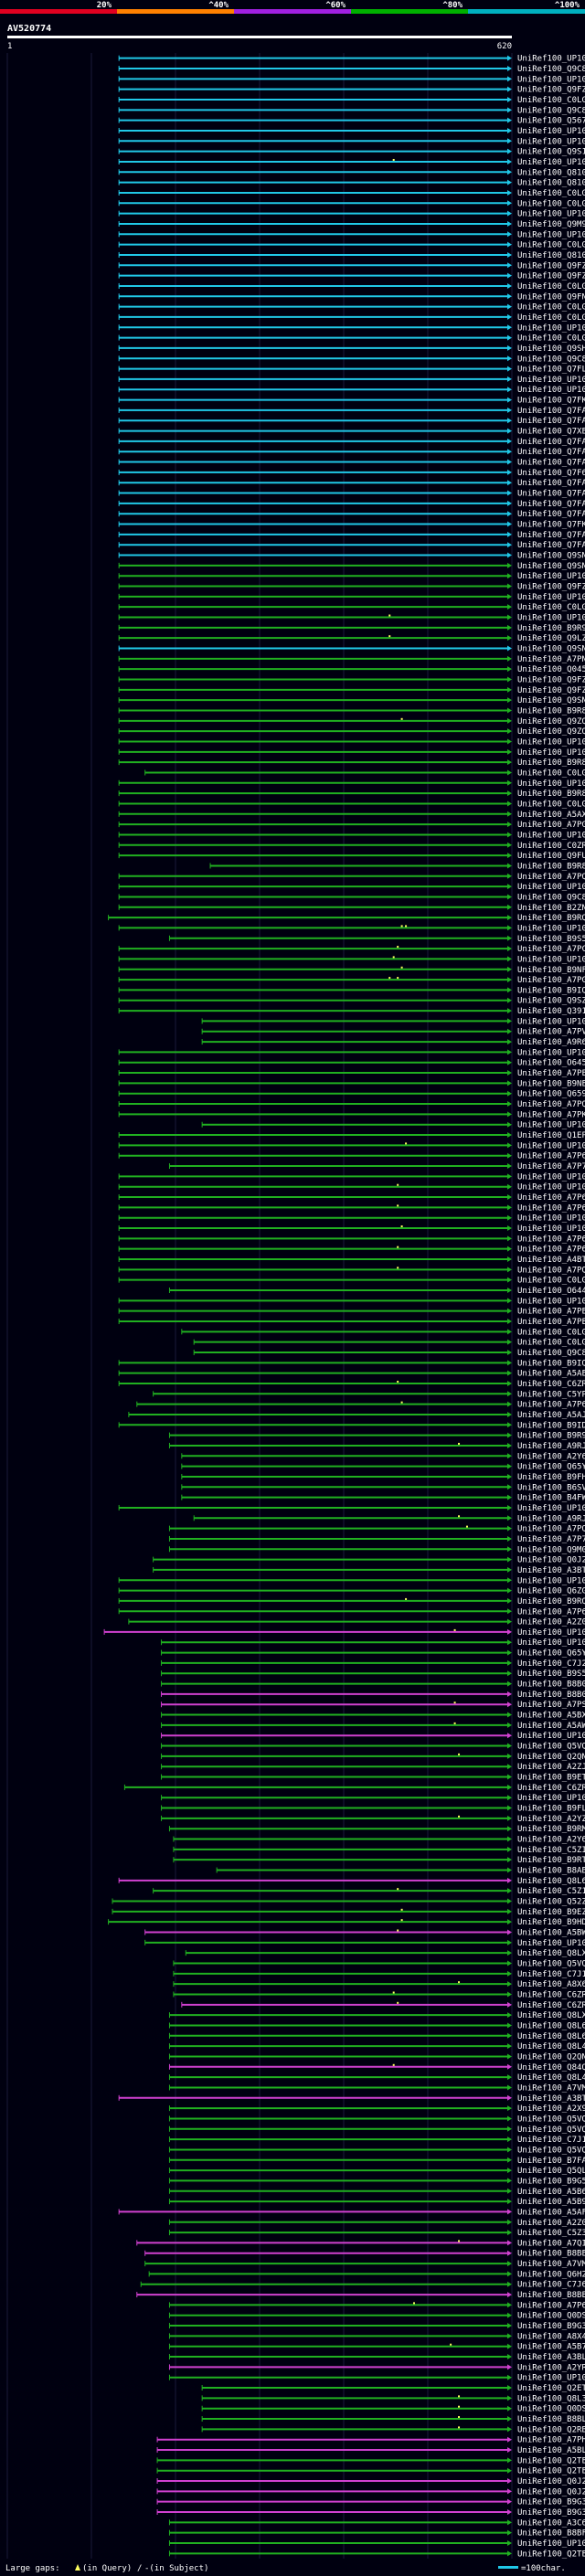  What do you see at coordinates (551, 2523) in the screenshot?
I see `hit-label: UniRef100_A3C6R7` at bounding box center [551, 2523].